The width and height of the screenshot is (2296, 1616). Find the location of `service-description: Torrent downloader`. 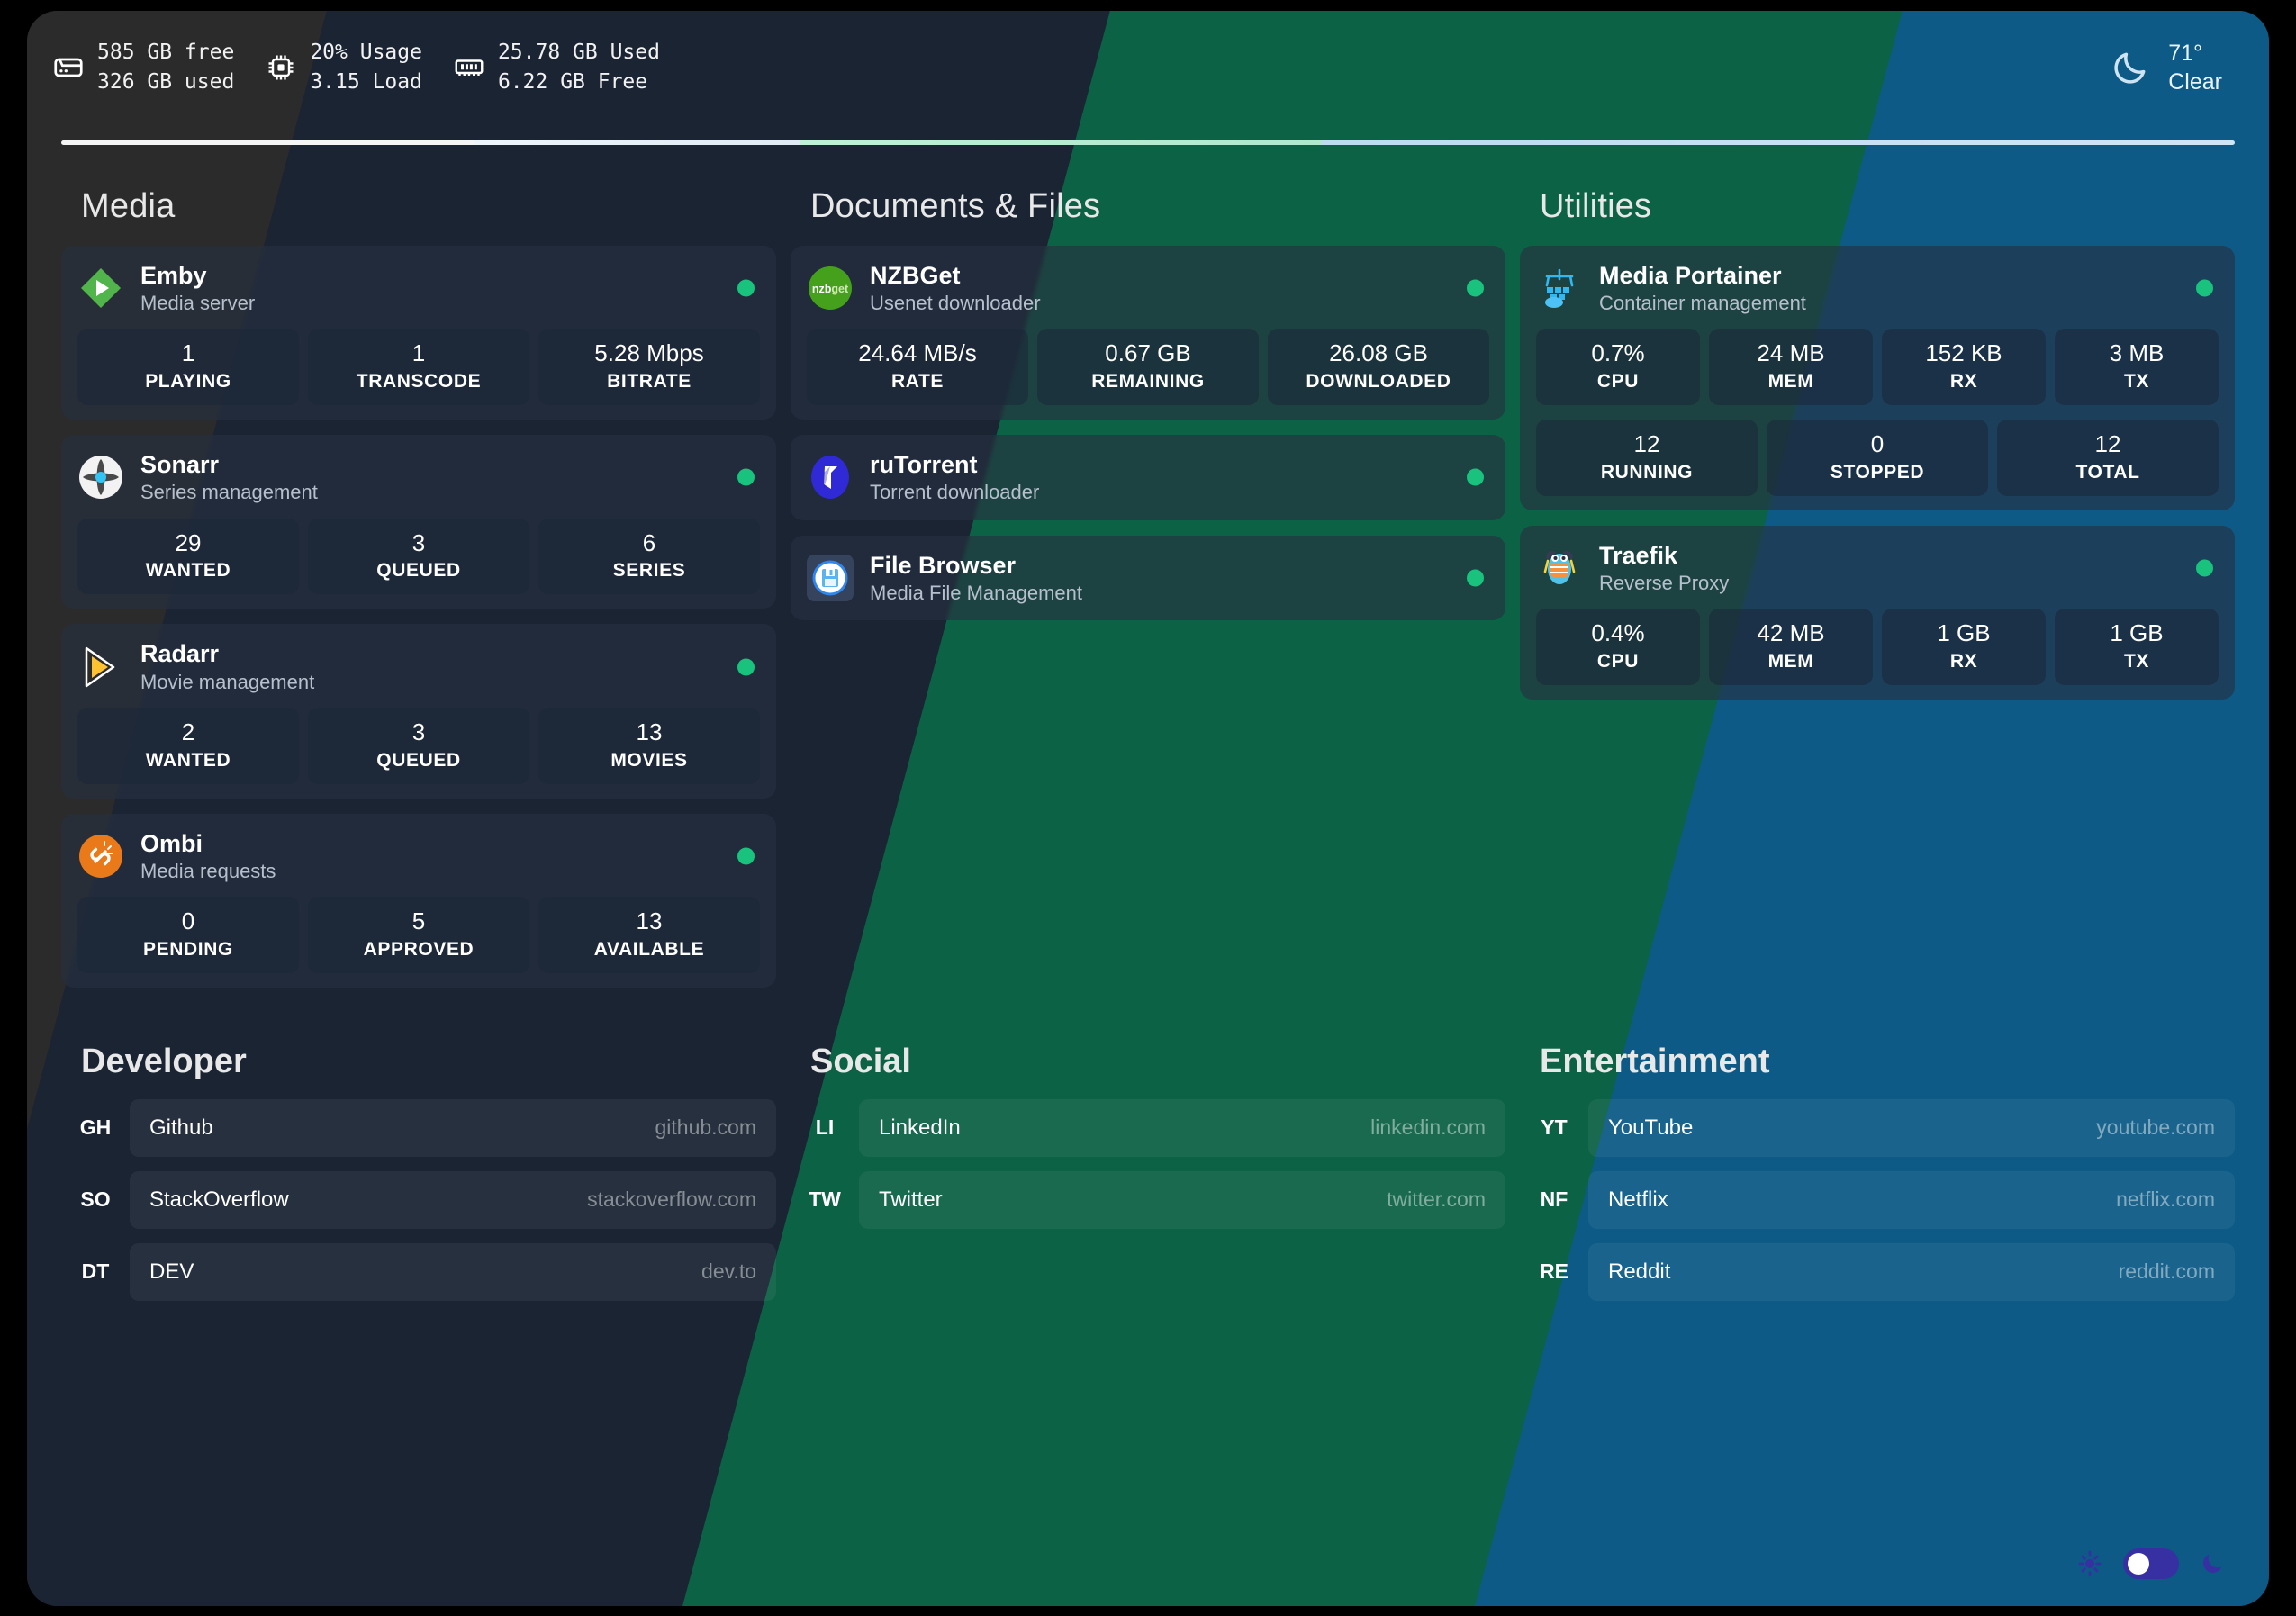

service-description: Torrent downloader is located at coordinates (955, 492).